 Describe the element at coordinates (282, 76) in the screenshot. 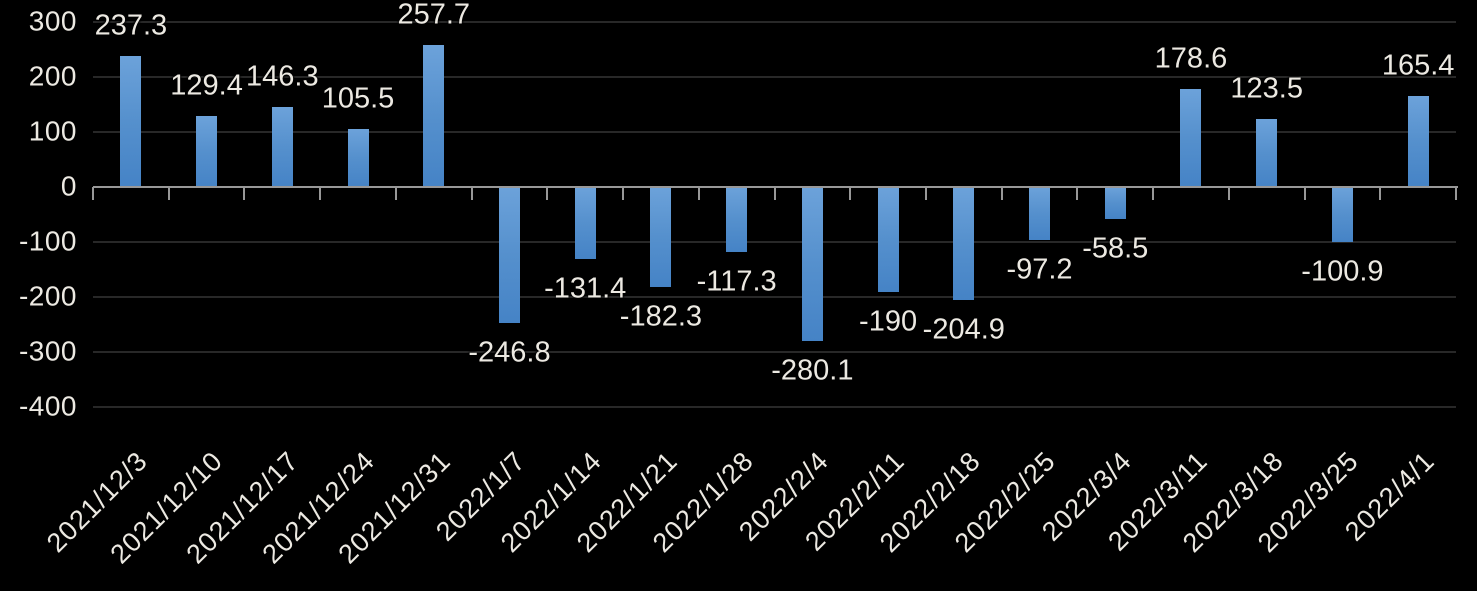

I see `bar-value-label: 146.3` at that location.